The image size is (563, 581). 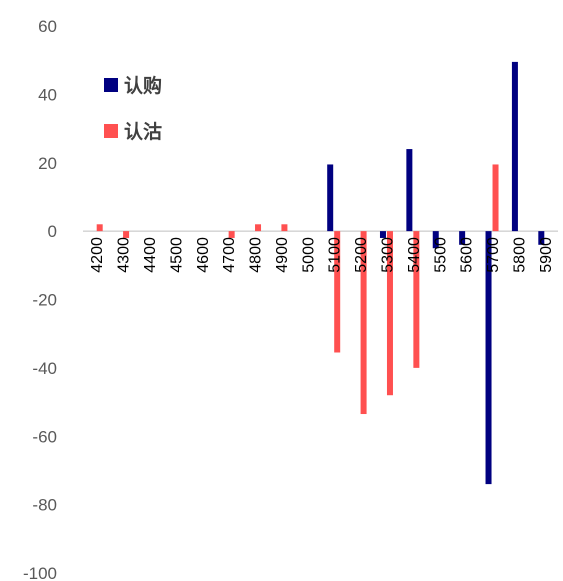 What do you see at coordinates (467, 255) in the screenshot?
I see `x-tick-label: 5600` at bounding box center [467, 255].